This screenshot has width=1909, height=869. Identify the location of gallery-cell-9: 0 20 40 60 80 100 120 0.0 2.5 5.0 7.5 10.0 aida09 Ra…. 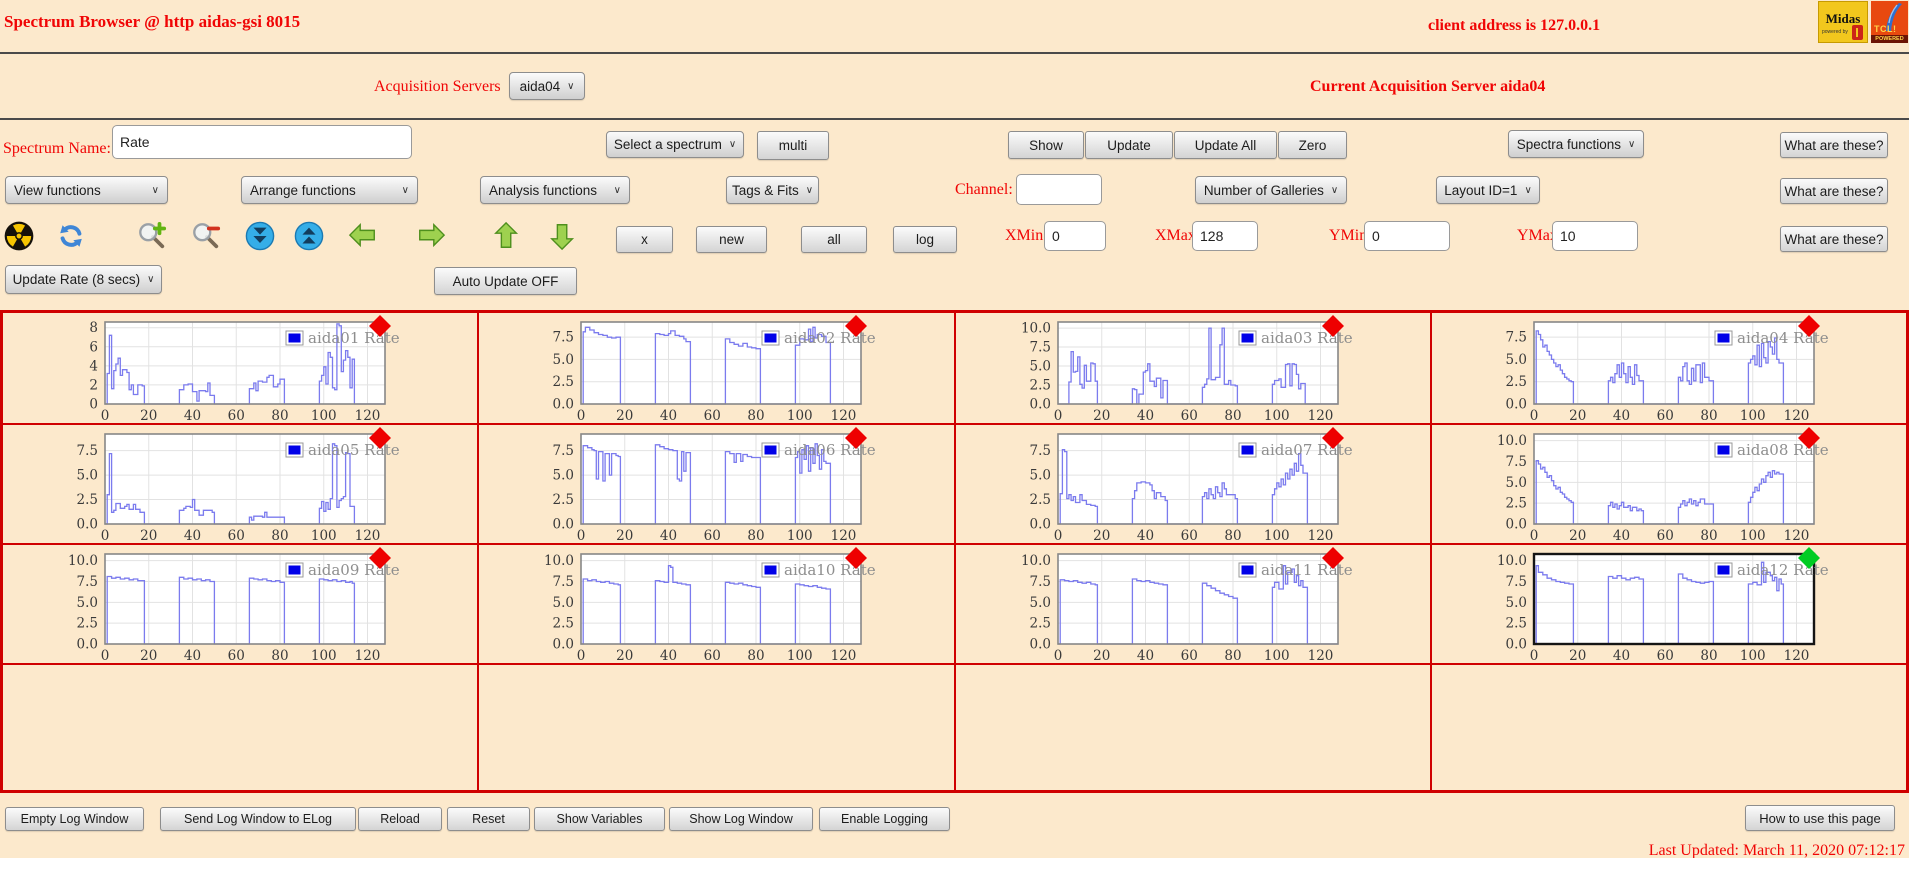
(240, 604).